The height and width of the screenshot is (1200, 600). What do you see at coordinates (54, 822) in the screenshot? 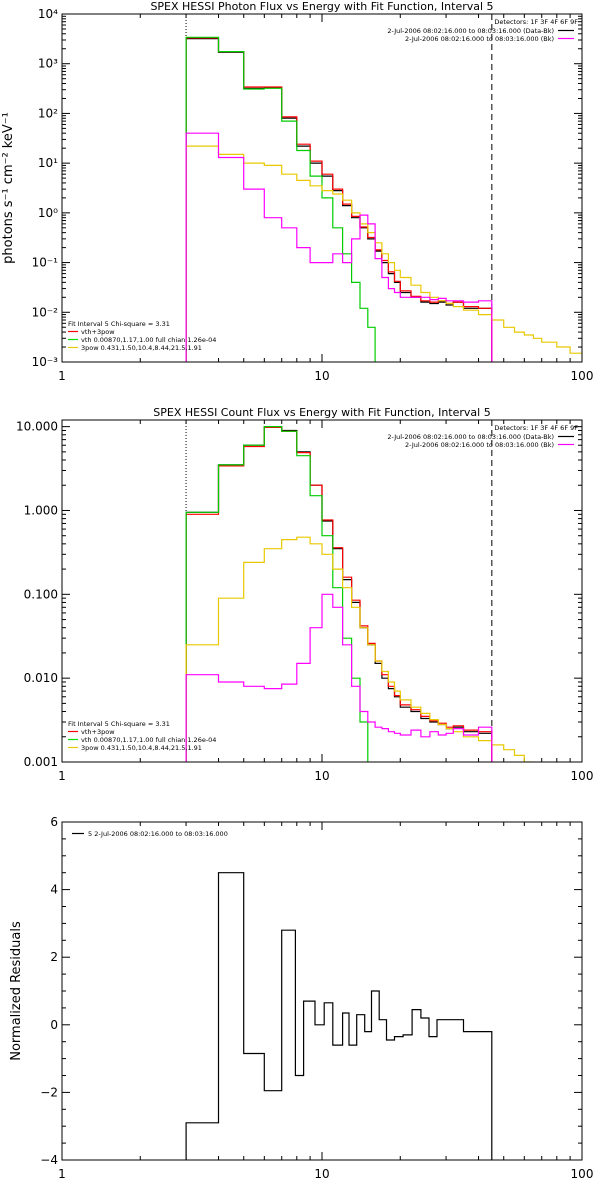
I see `y-tick-label: 6` at bounding box center [54, 822].